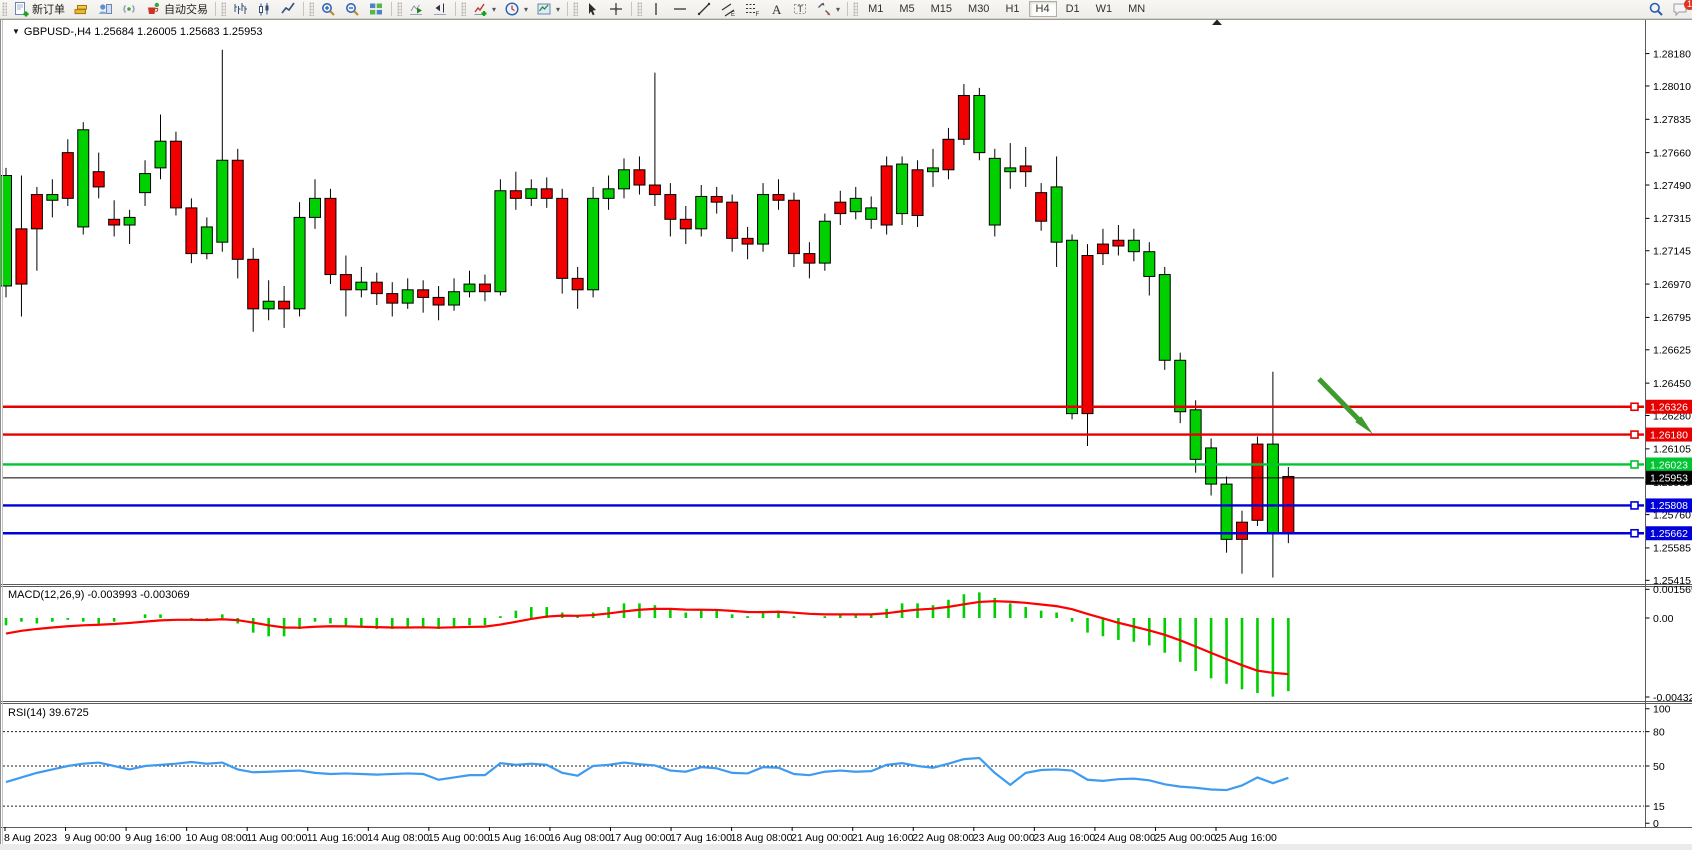 The height and width of the screenshot is (850, 1692). I want to click on gold-button, so click(81, 9).